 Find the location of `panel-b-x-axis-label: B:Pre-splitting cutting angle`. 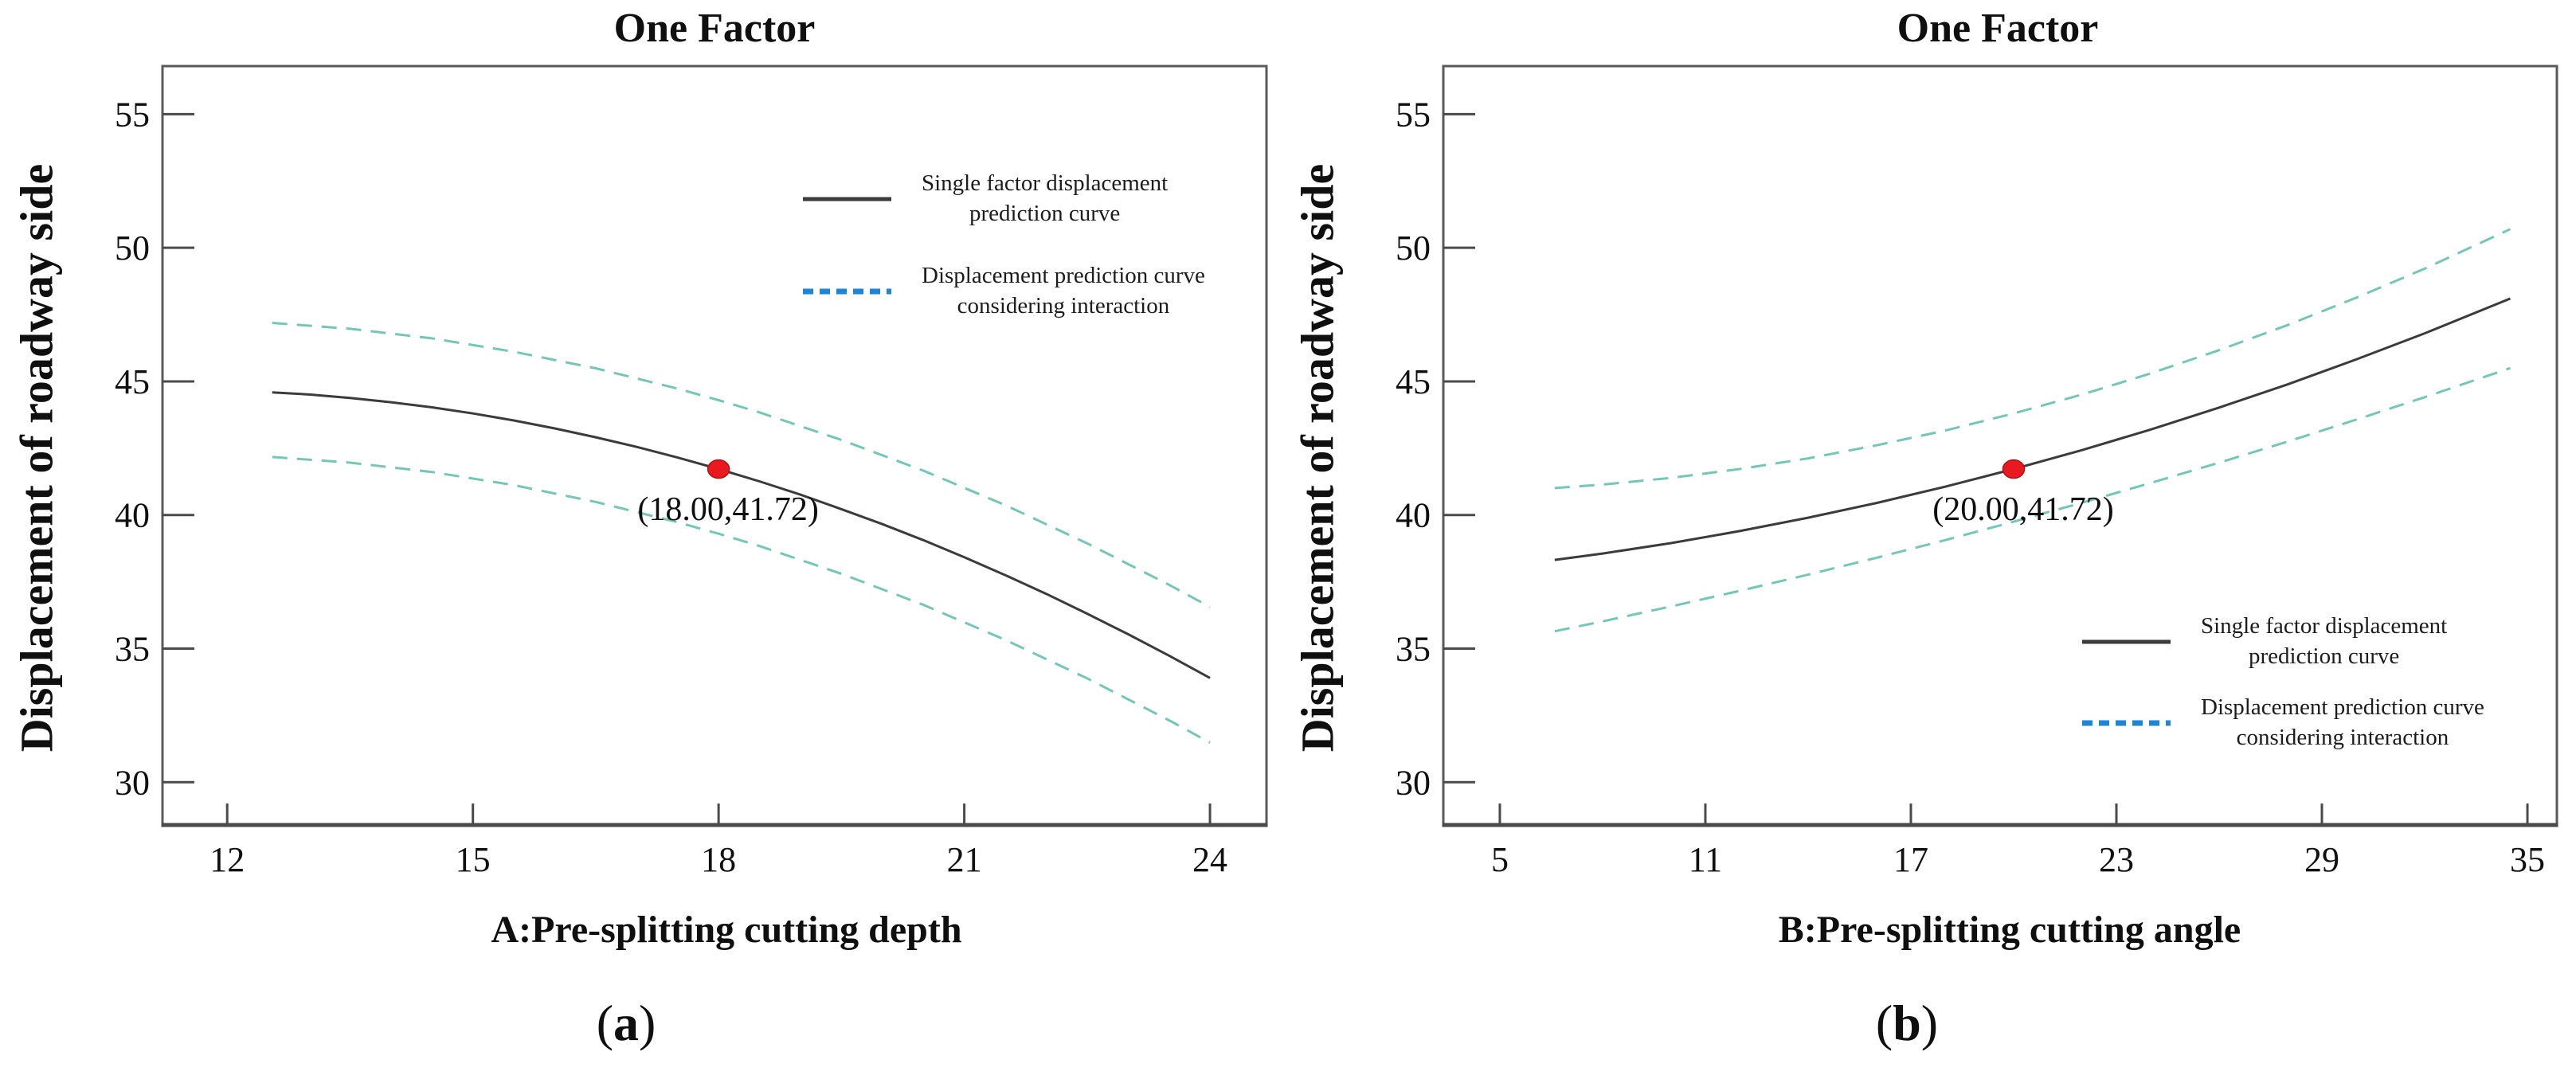

panel-b-x-axis-label: B:Pre-splitting cutting angle is located at coordinates (2009, 930).